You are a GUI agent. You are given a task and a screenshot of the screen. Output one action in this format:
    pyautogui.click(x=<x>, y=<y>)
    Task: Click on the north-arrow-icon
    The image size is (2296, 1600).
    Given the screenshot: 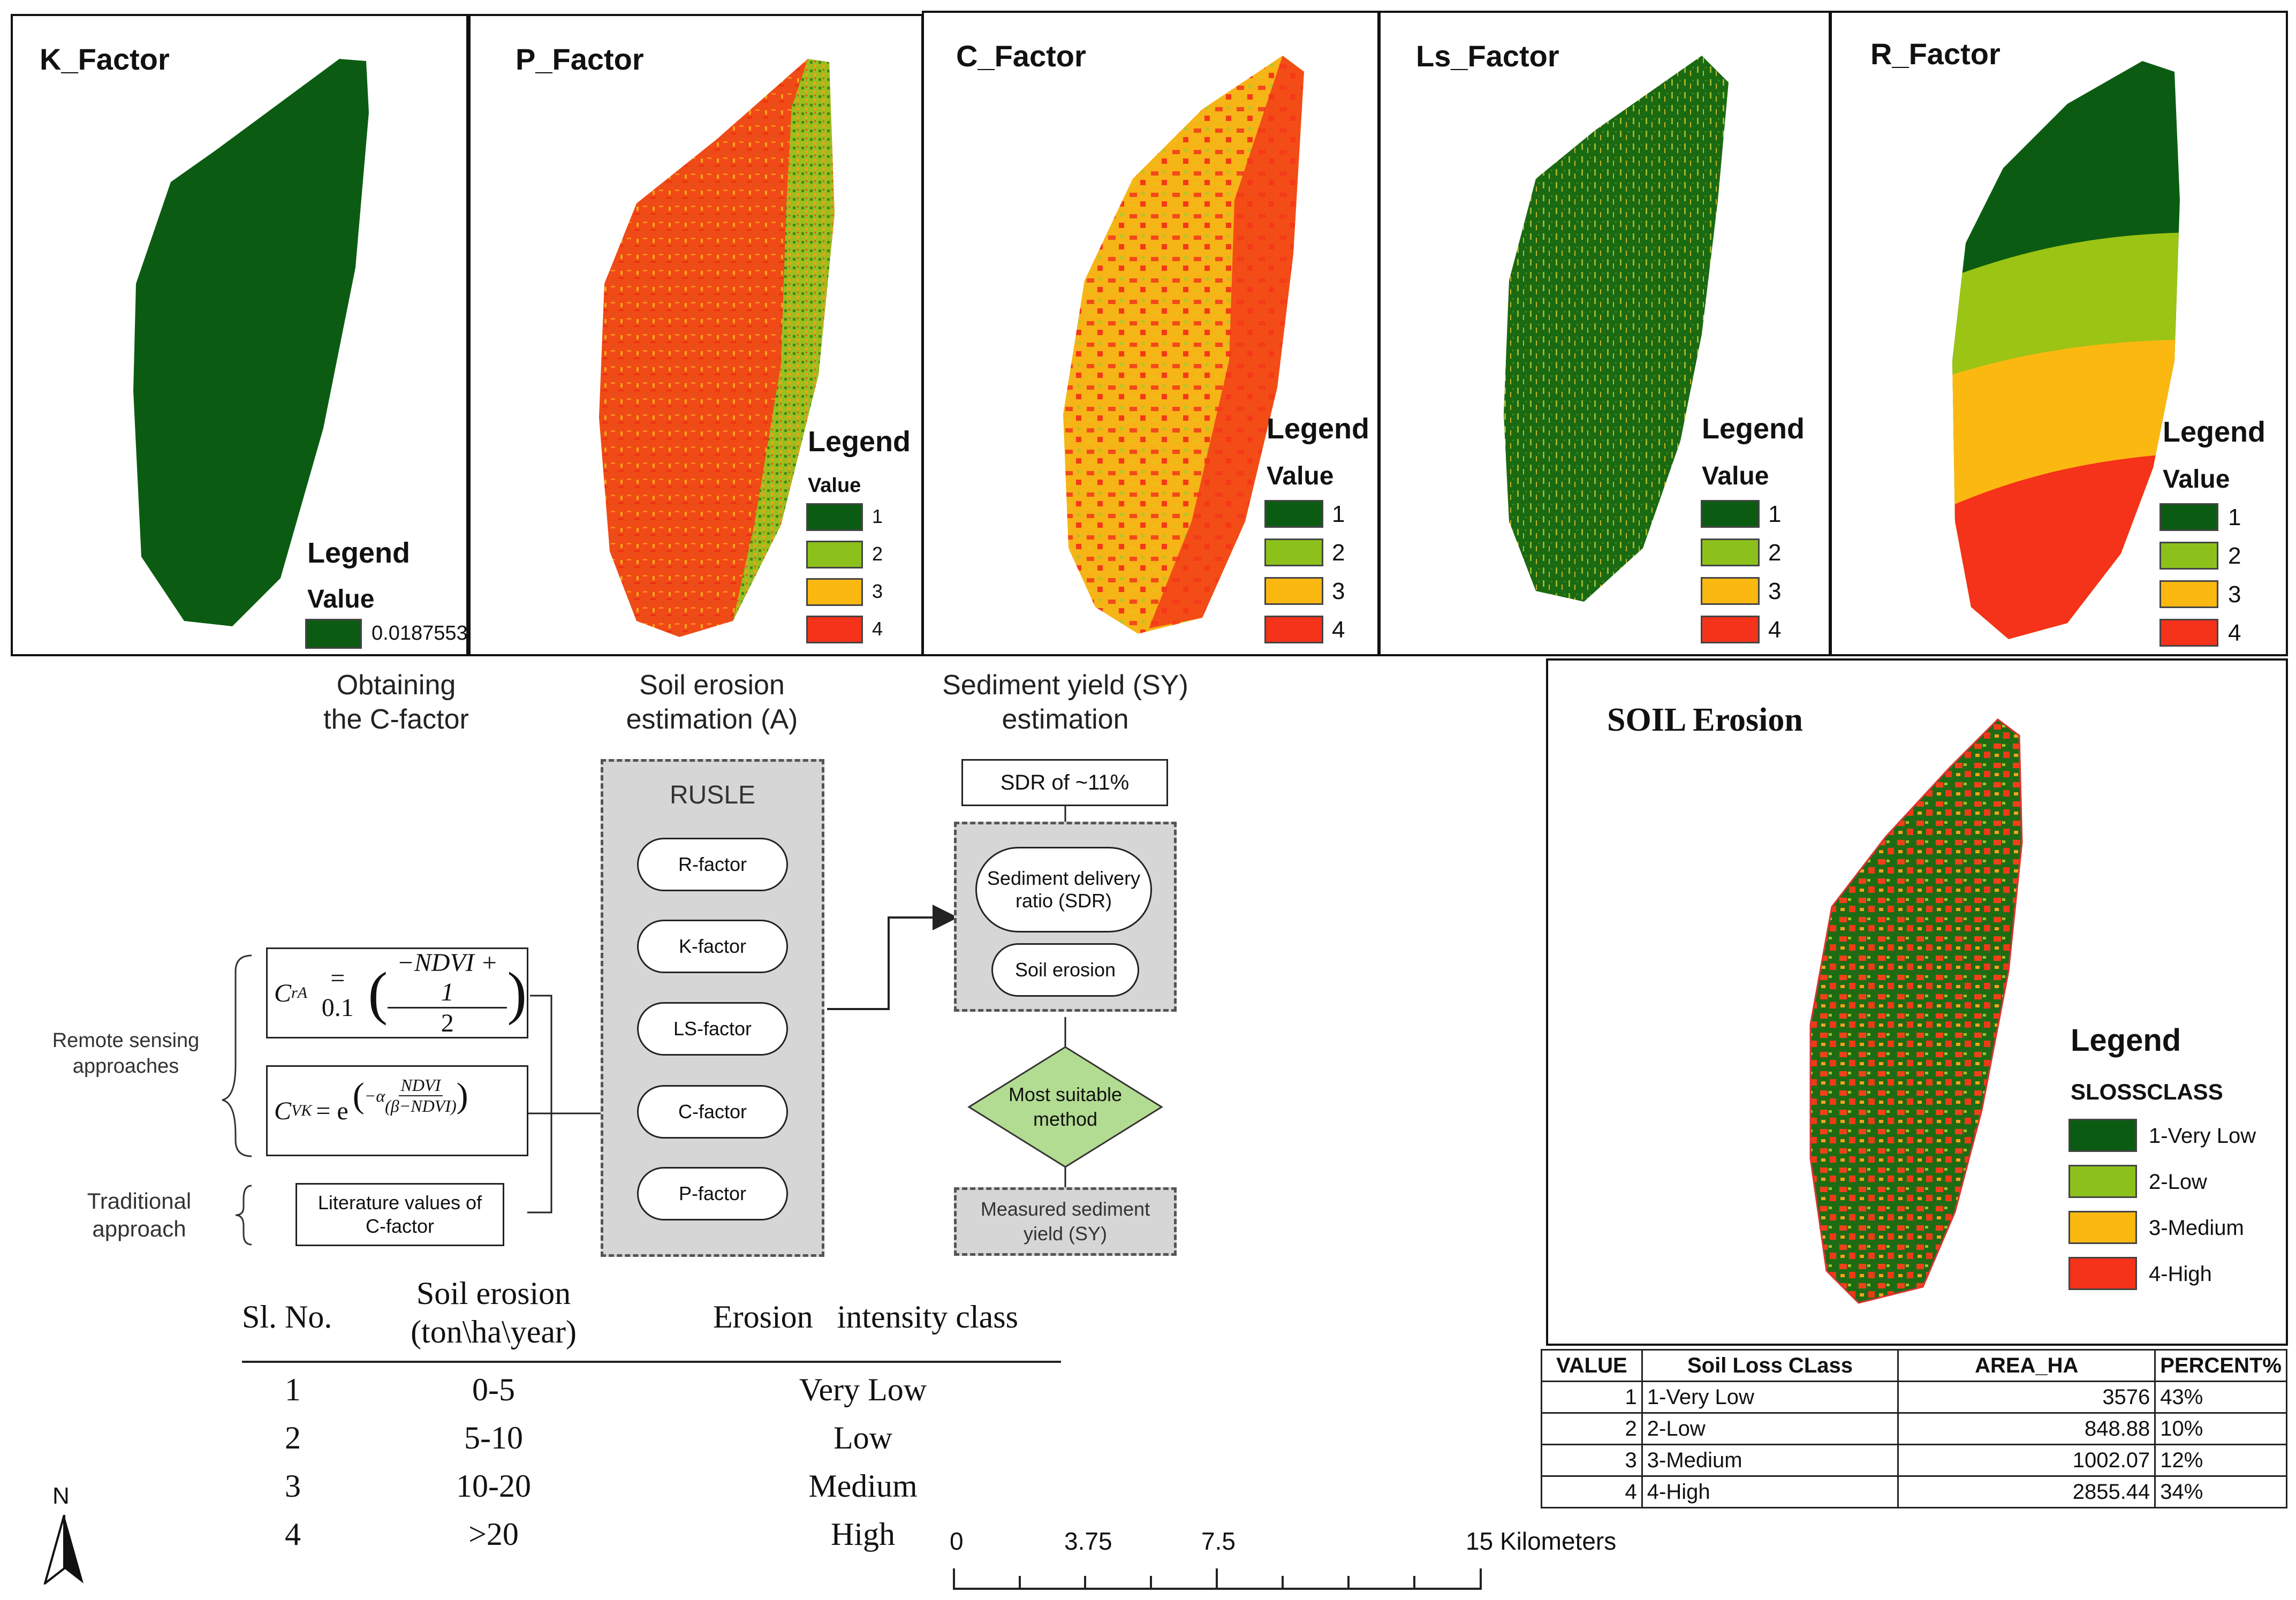 What is the action you would take?
    pyautogui.click(x=63, y=1550)
    